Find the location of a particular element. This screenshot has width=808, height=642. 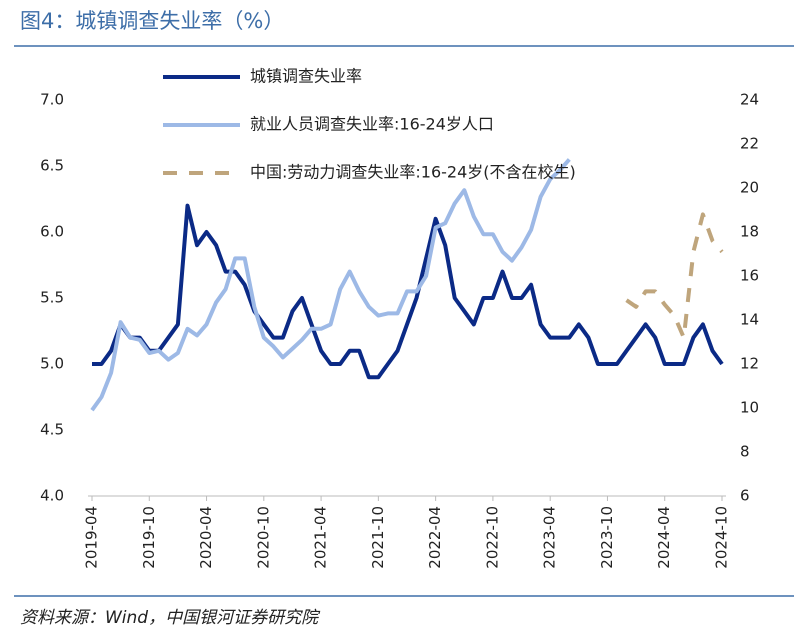

legend-label: 中国:劳动力调查失业率:16-24岁(不含在校生) is located at coordinates (413, 172).